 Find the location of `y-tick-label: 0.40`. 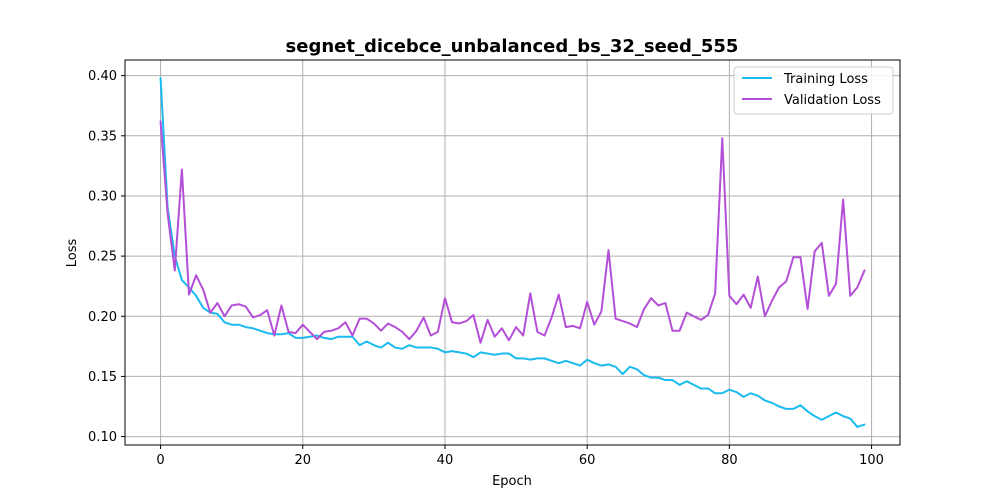

y-tick-label: 0.40 is located at coordinates (102, 76).